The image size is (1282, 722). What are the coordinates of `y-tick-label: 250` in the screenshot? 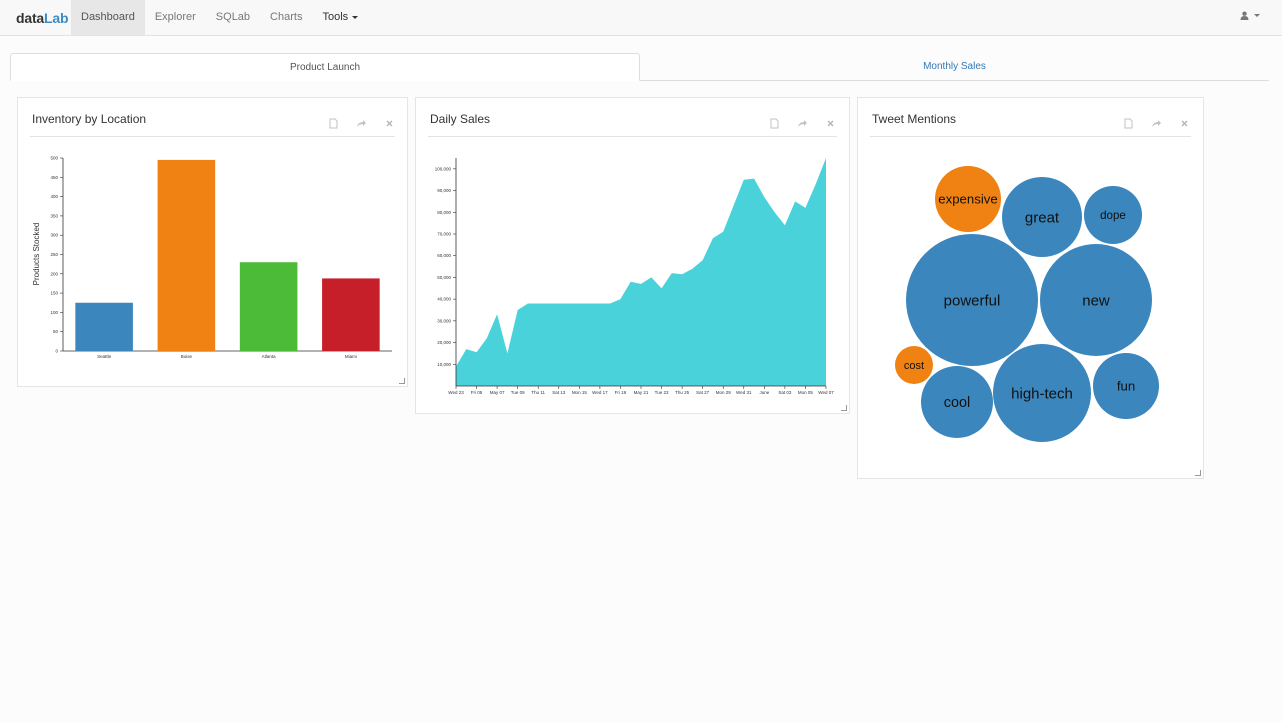 It's located at (54, 254).